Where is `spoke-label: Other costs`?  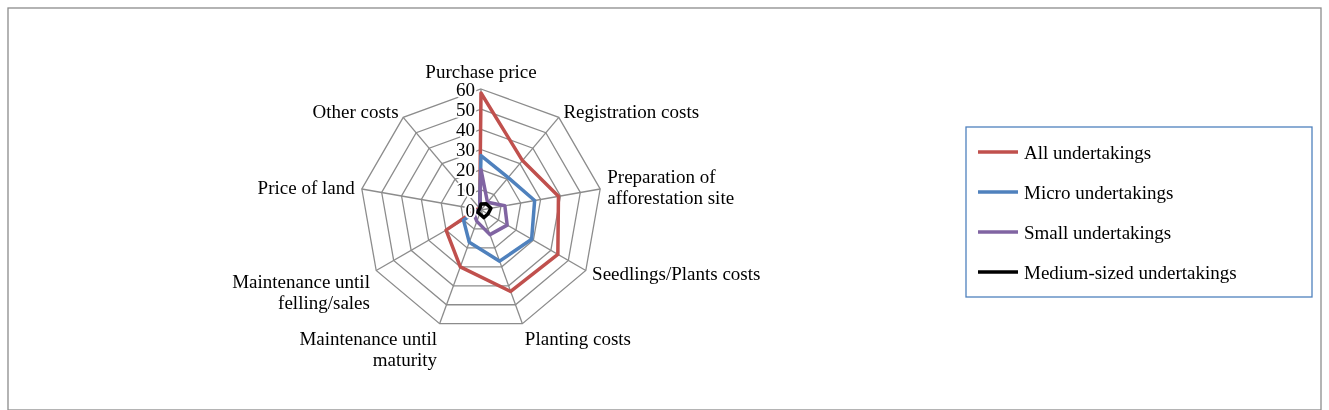
spoke-label: Other costs is located at coordinates (355, 111).